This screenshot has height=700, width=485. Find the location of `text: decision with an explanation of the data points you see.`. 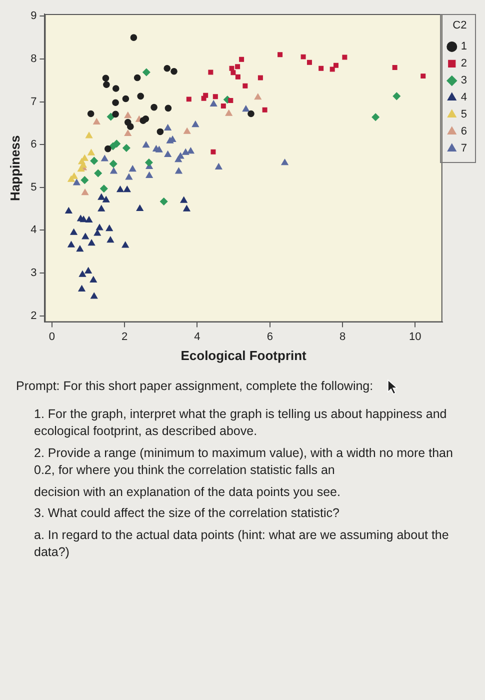

text: decision with an explanation of the data points you see. is located at coordinates (187, 491).